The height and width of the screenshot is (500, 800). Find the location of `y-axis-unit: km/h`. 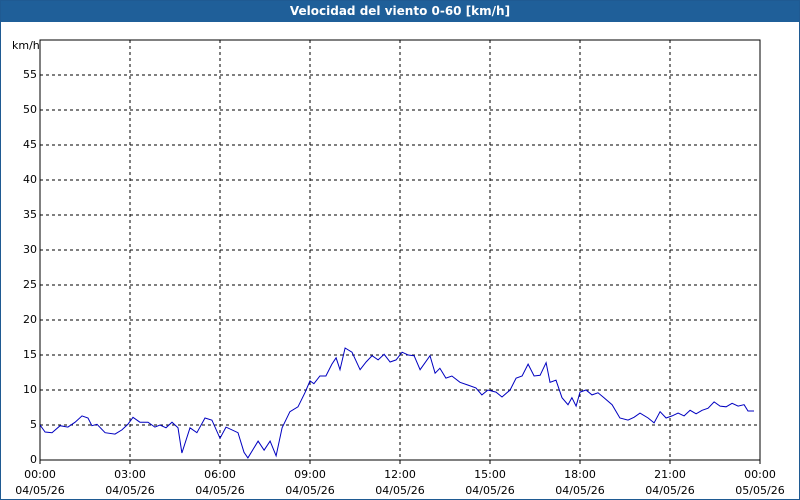

y-axis-unit: km/h is located at coordinates (26, 45).